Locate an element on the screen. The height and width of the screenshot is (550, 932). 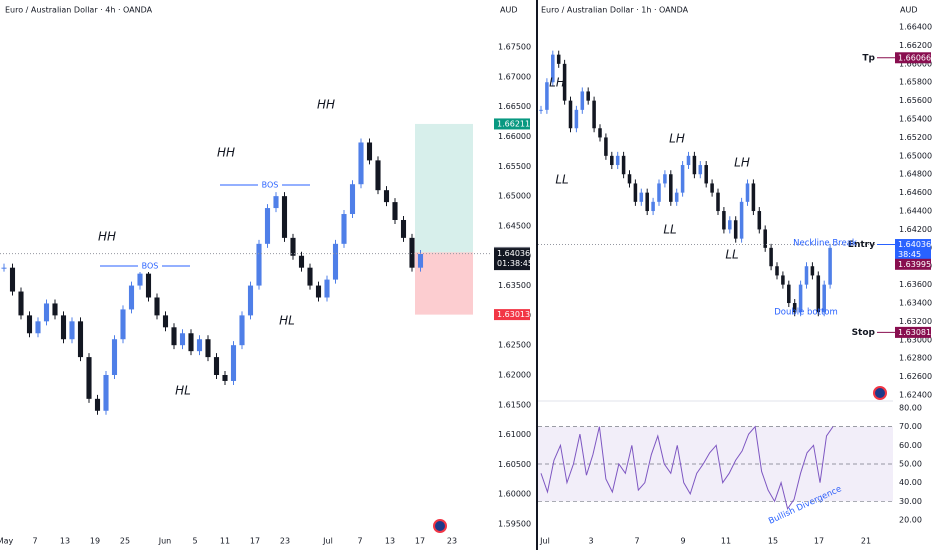
x-tick-label: 25 is located at coordinates (125, 541).